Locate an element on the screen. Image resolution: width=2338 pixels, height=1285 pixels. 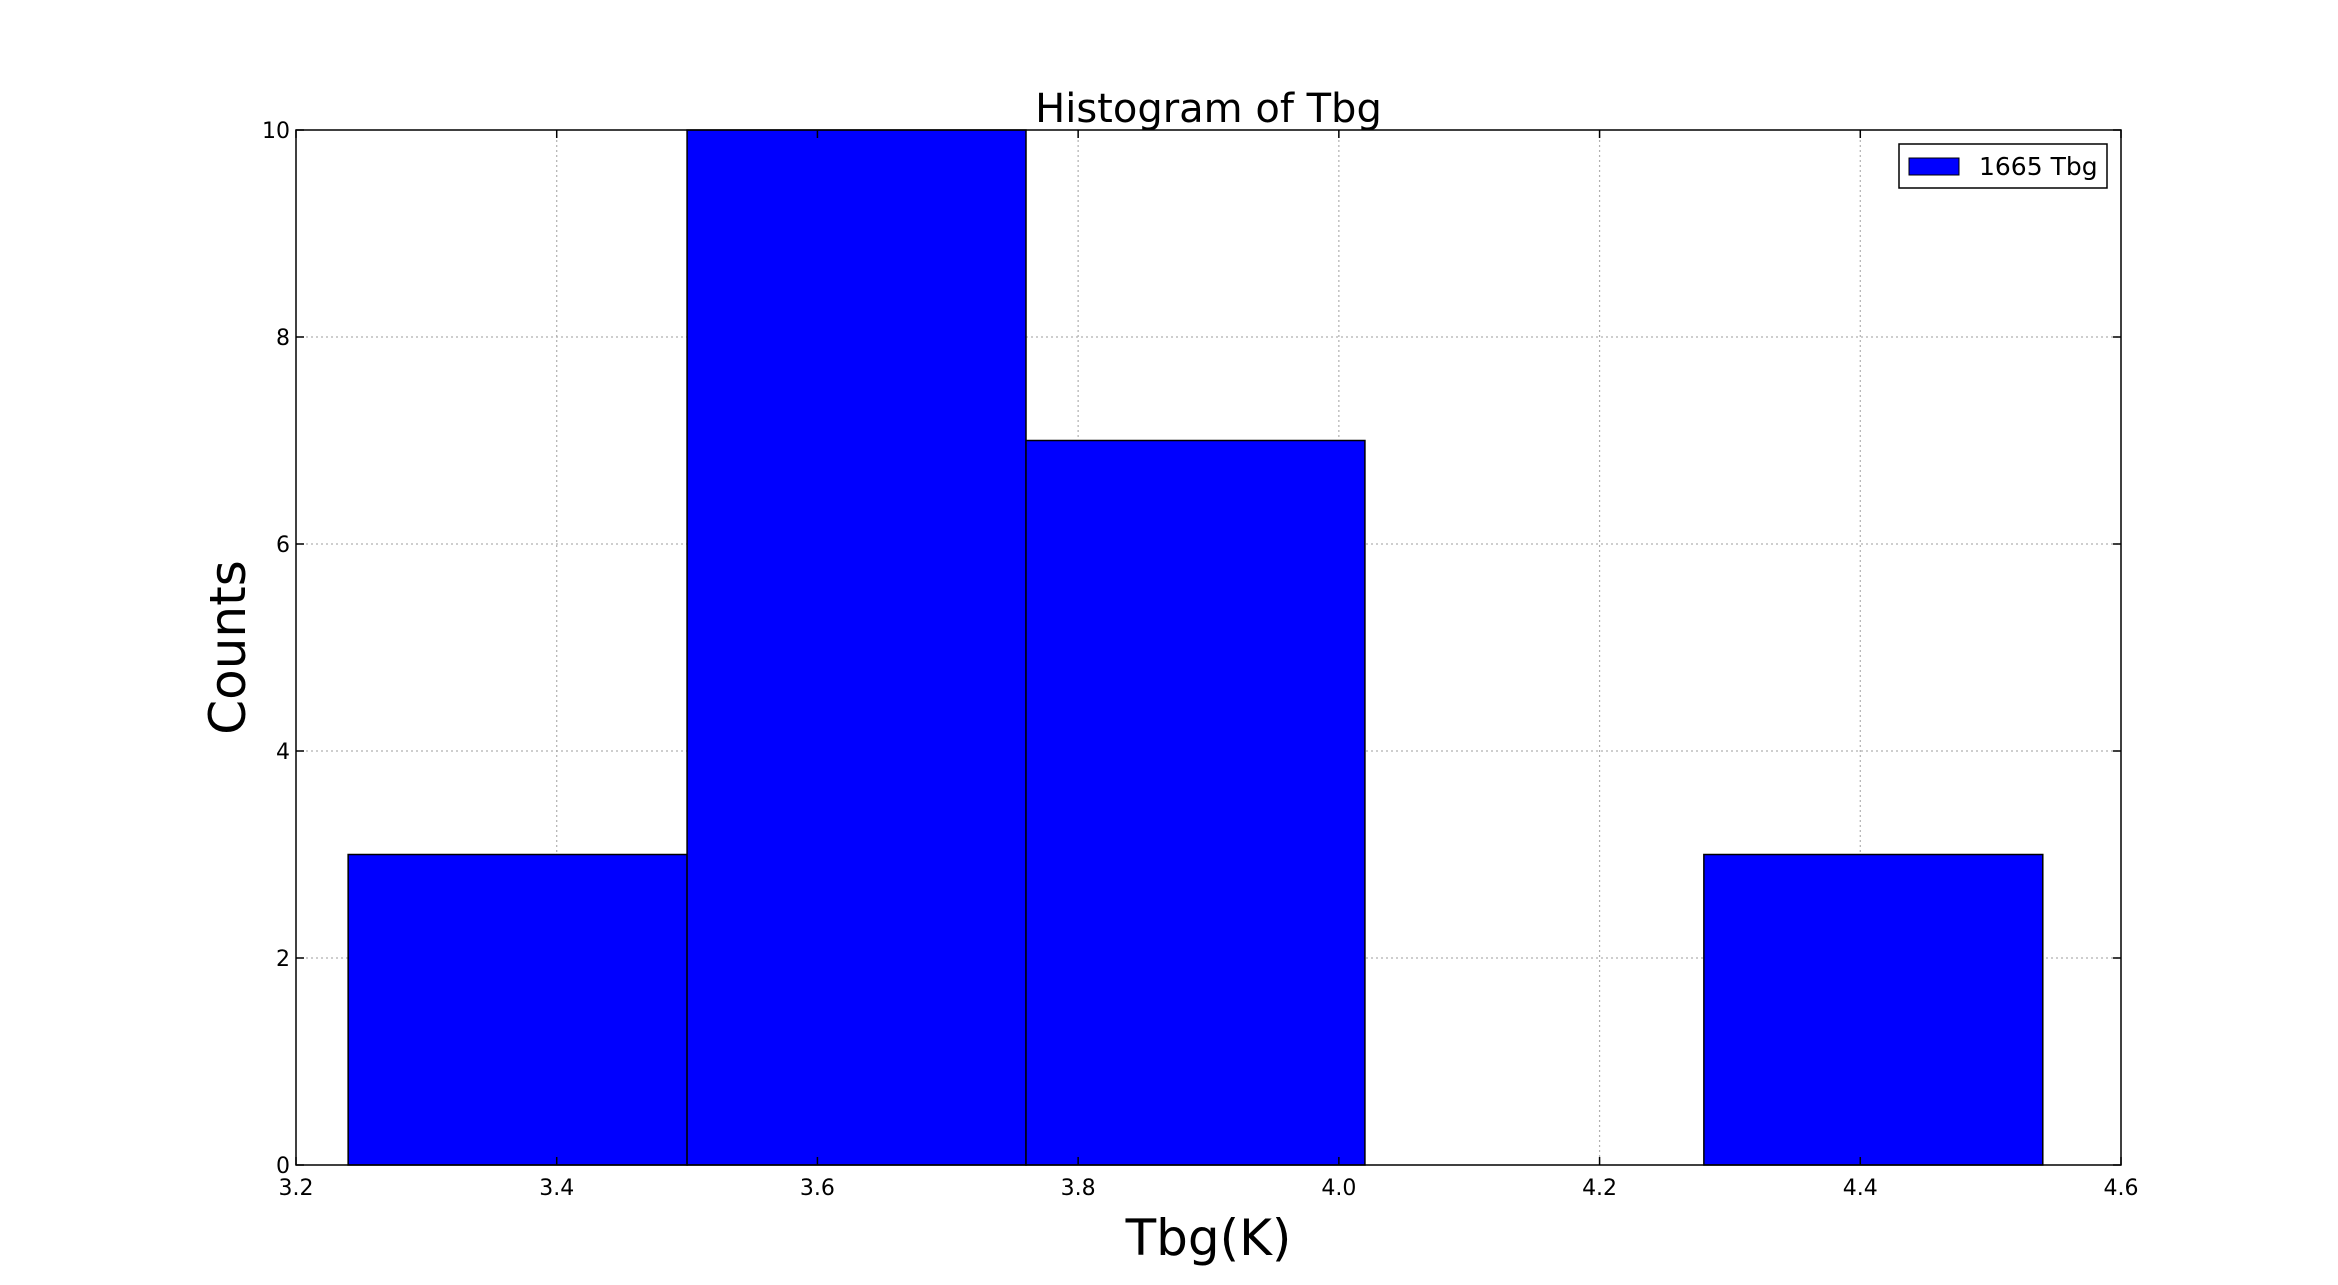
legend-label: 1665 Tbg is located at coordinates (2038, 166).